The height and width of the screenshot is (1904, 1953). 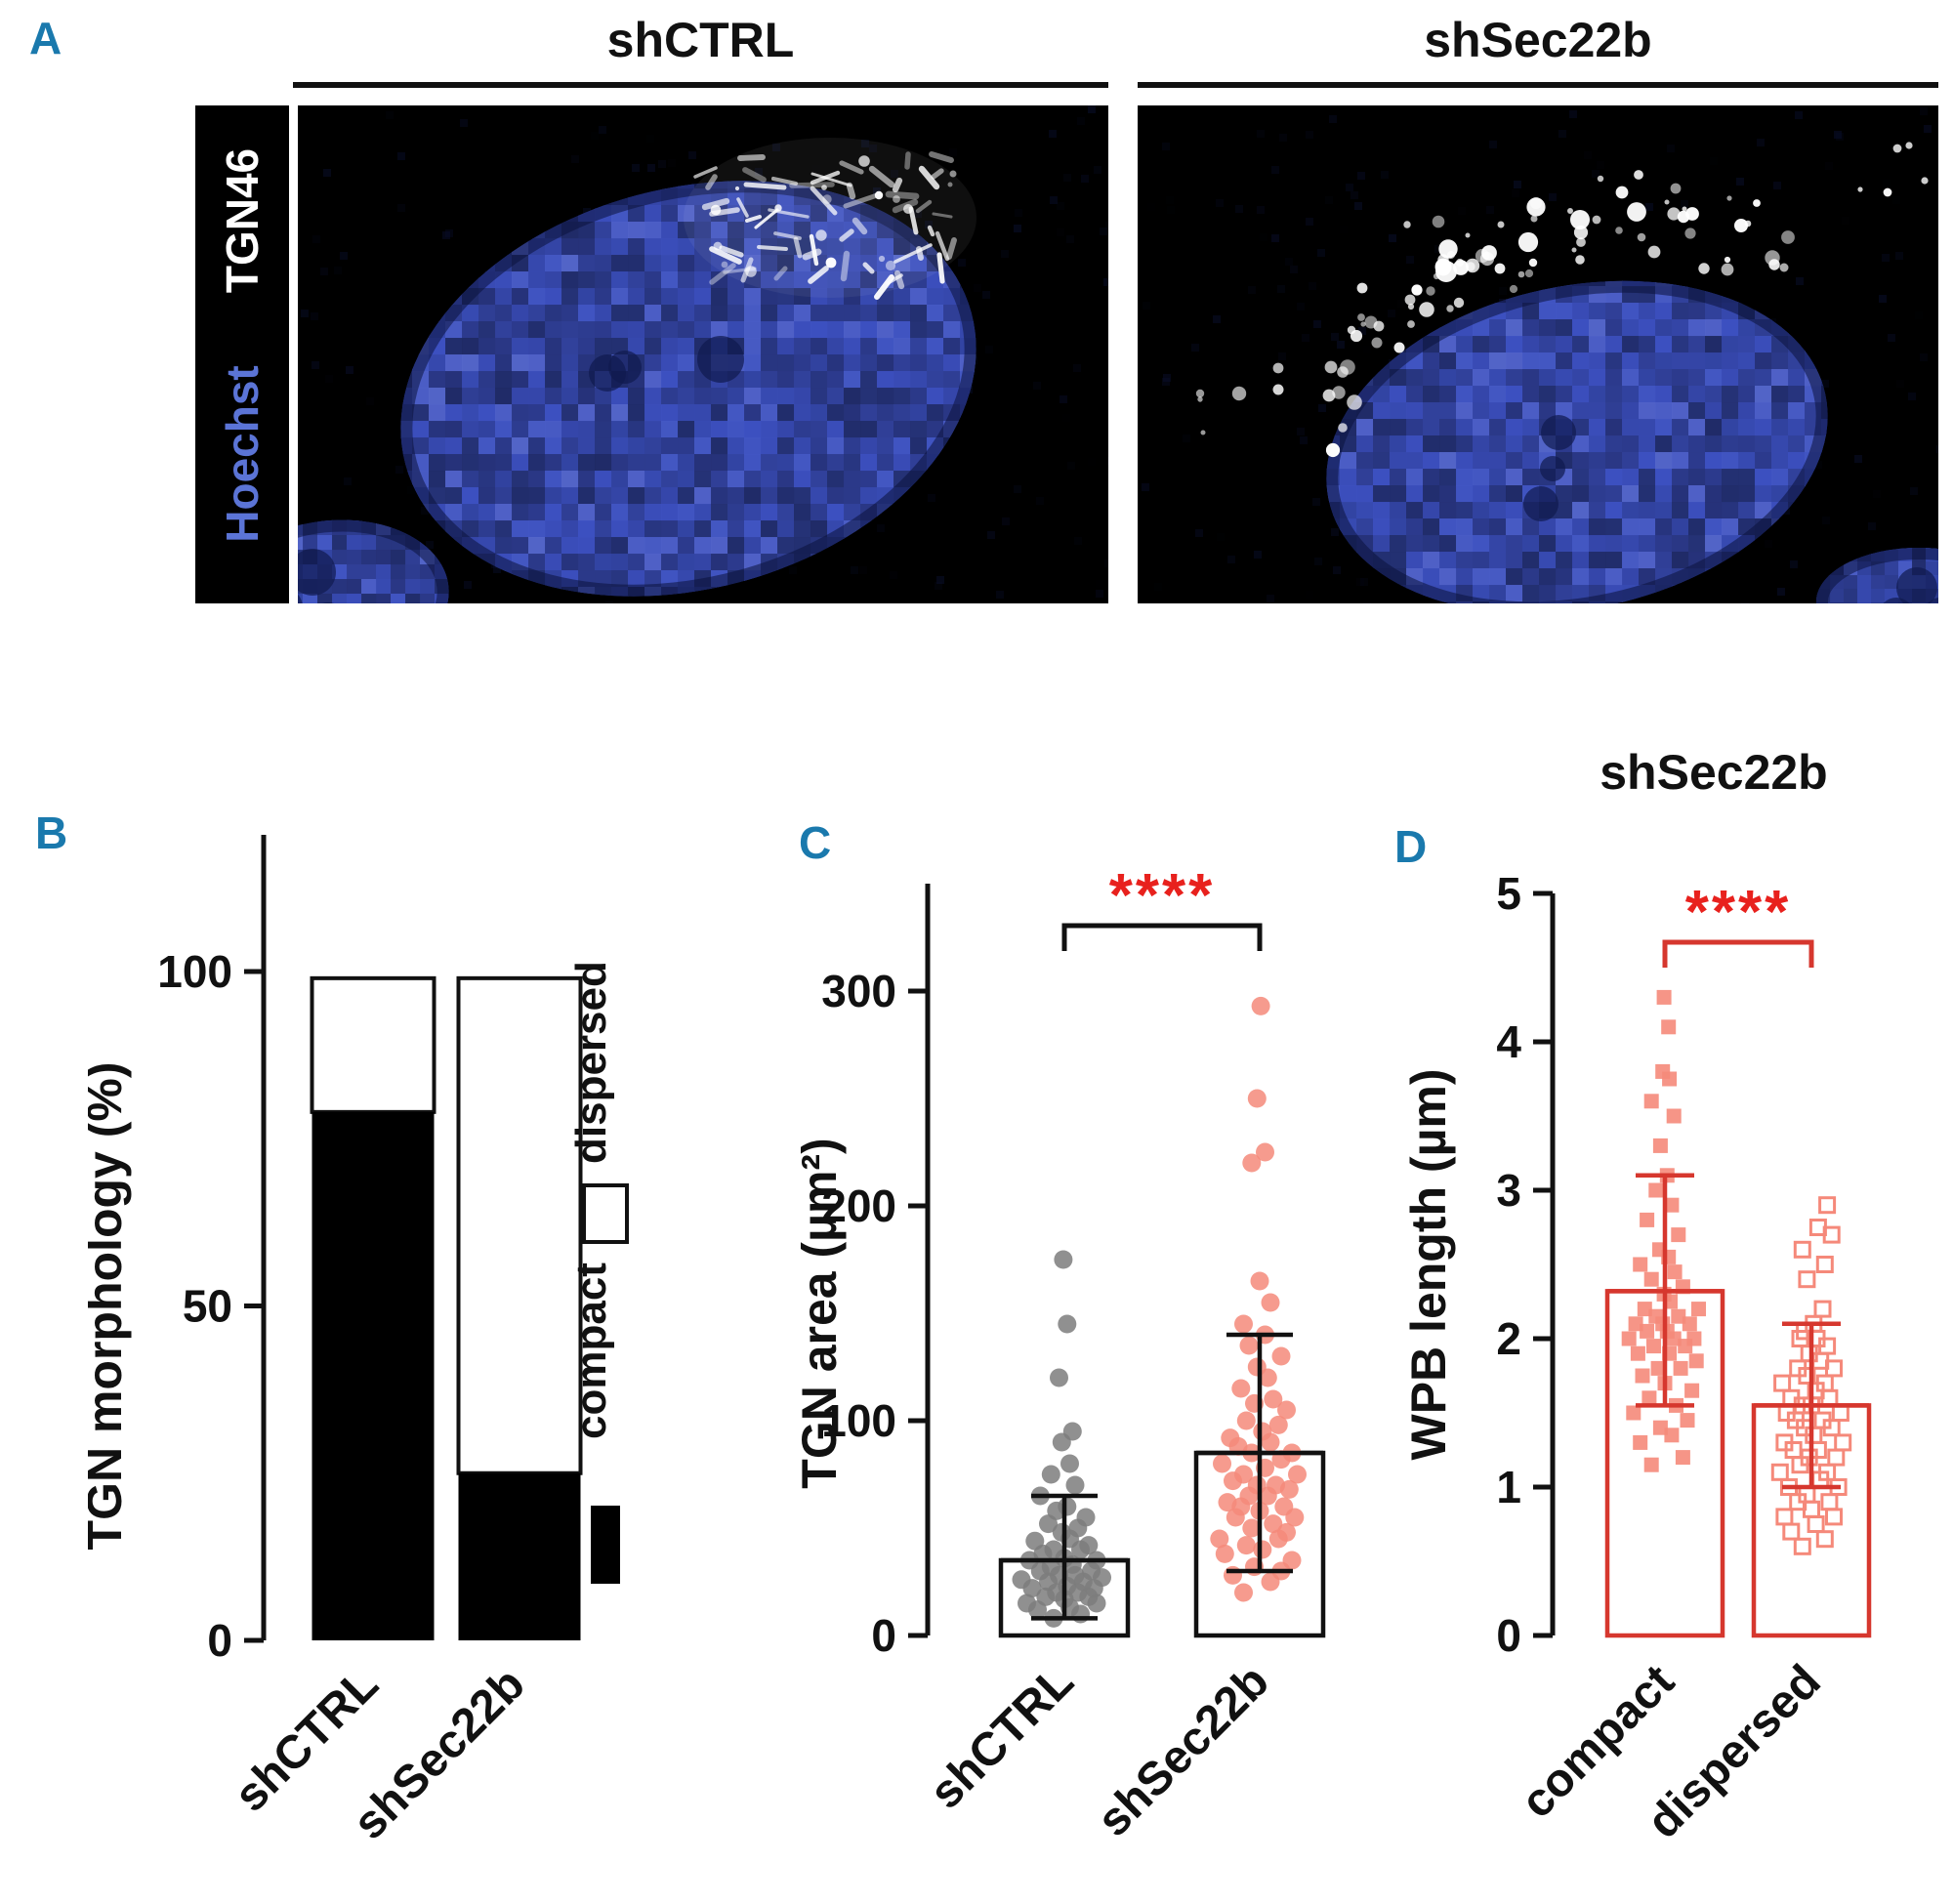 What do you see at coordinates (1431, 1265) in the screenshot?
I see `svg-text: WPB length (µm)` at bounding box center [1431, 1265].